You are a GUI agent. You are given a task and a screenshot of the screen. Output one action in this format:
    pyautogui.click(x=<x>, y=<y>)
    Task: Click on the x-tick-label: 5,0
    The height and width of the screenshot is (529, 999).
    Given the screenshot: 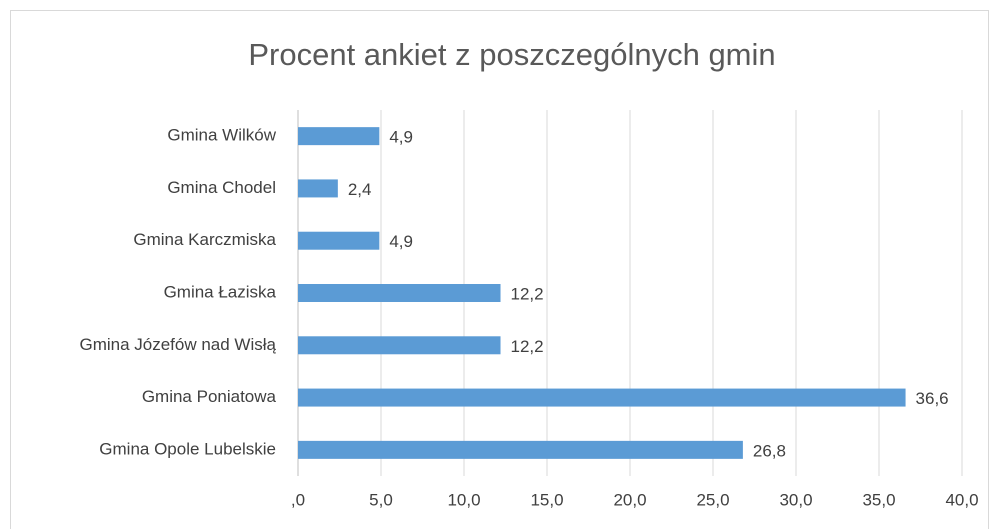 What is the action you would take?
    pyautogui.click(x=381, y=499)
    